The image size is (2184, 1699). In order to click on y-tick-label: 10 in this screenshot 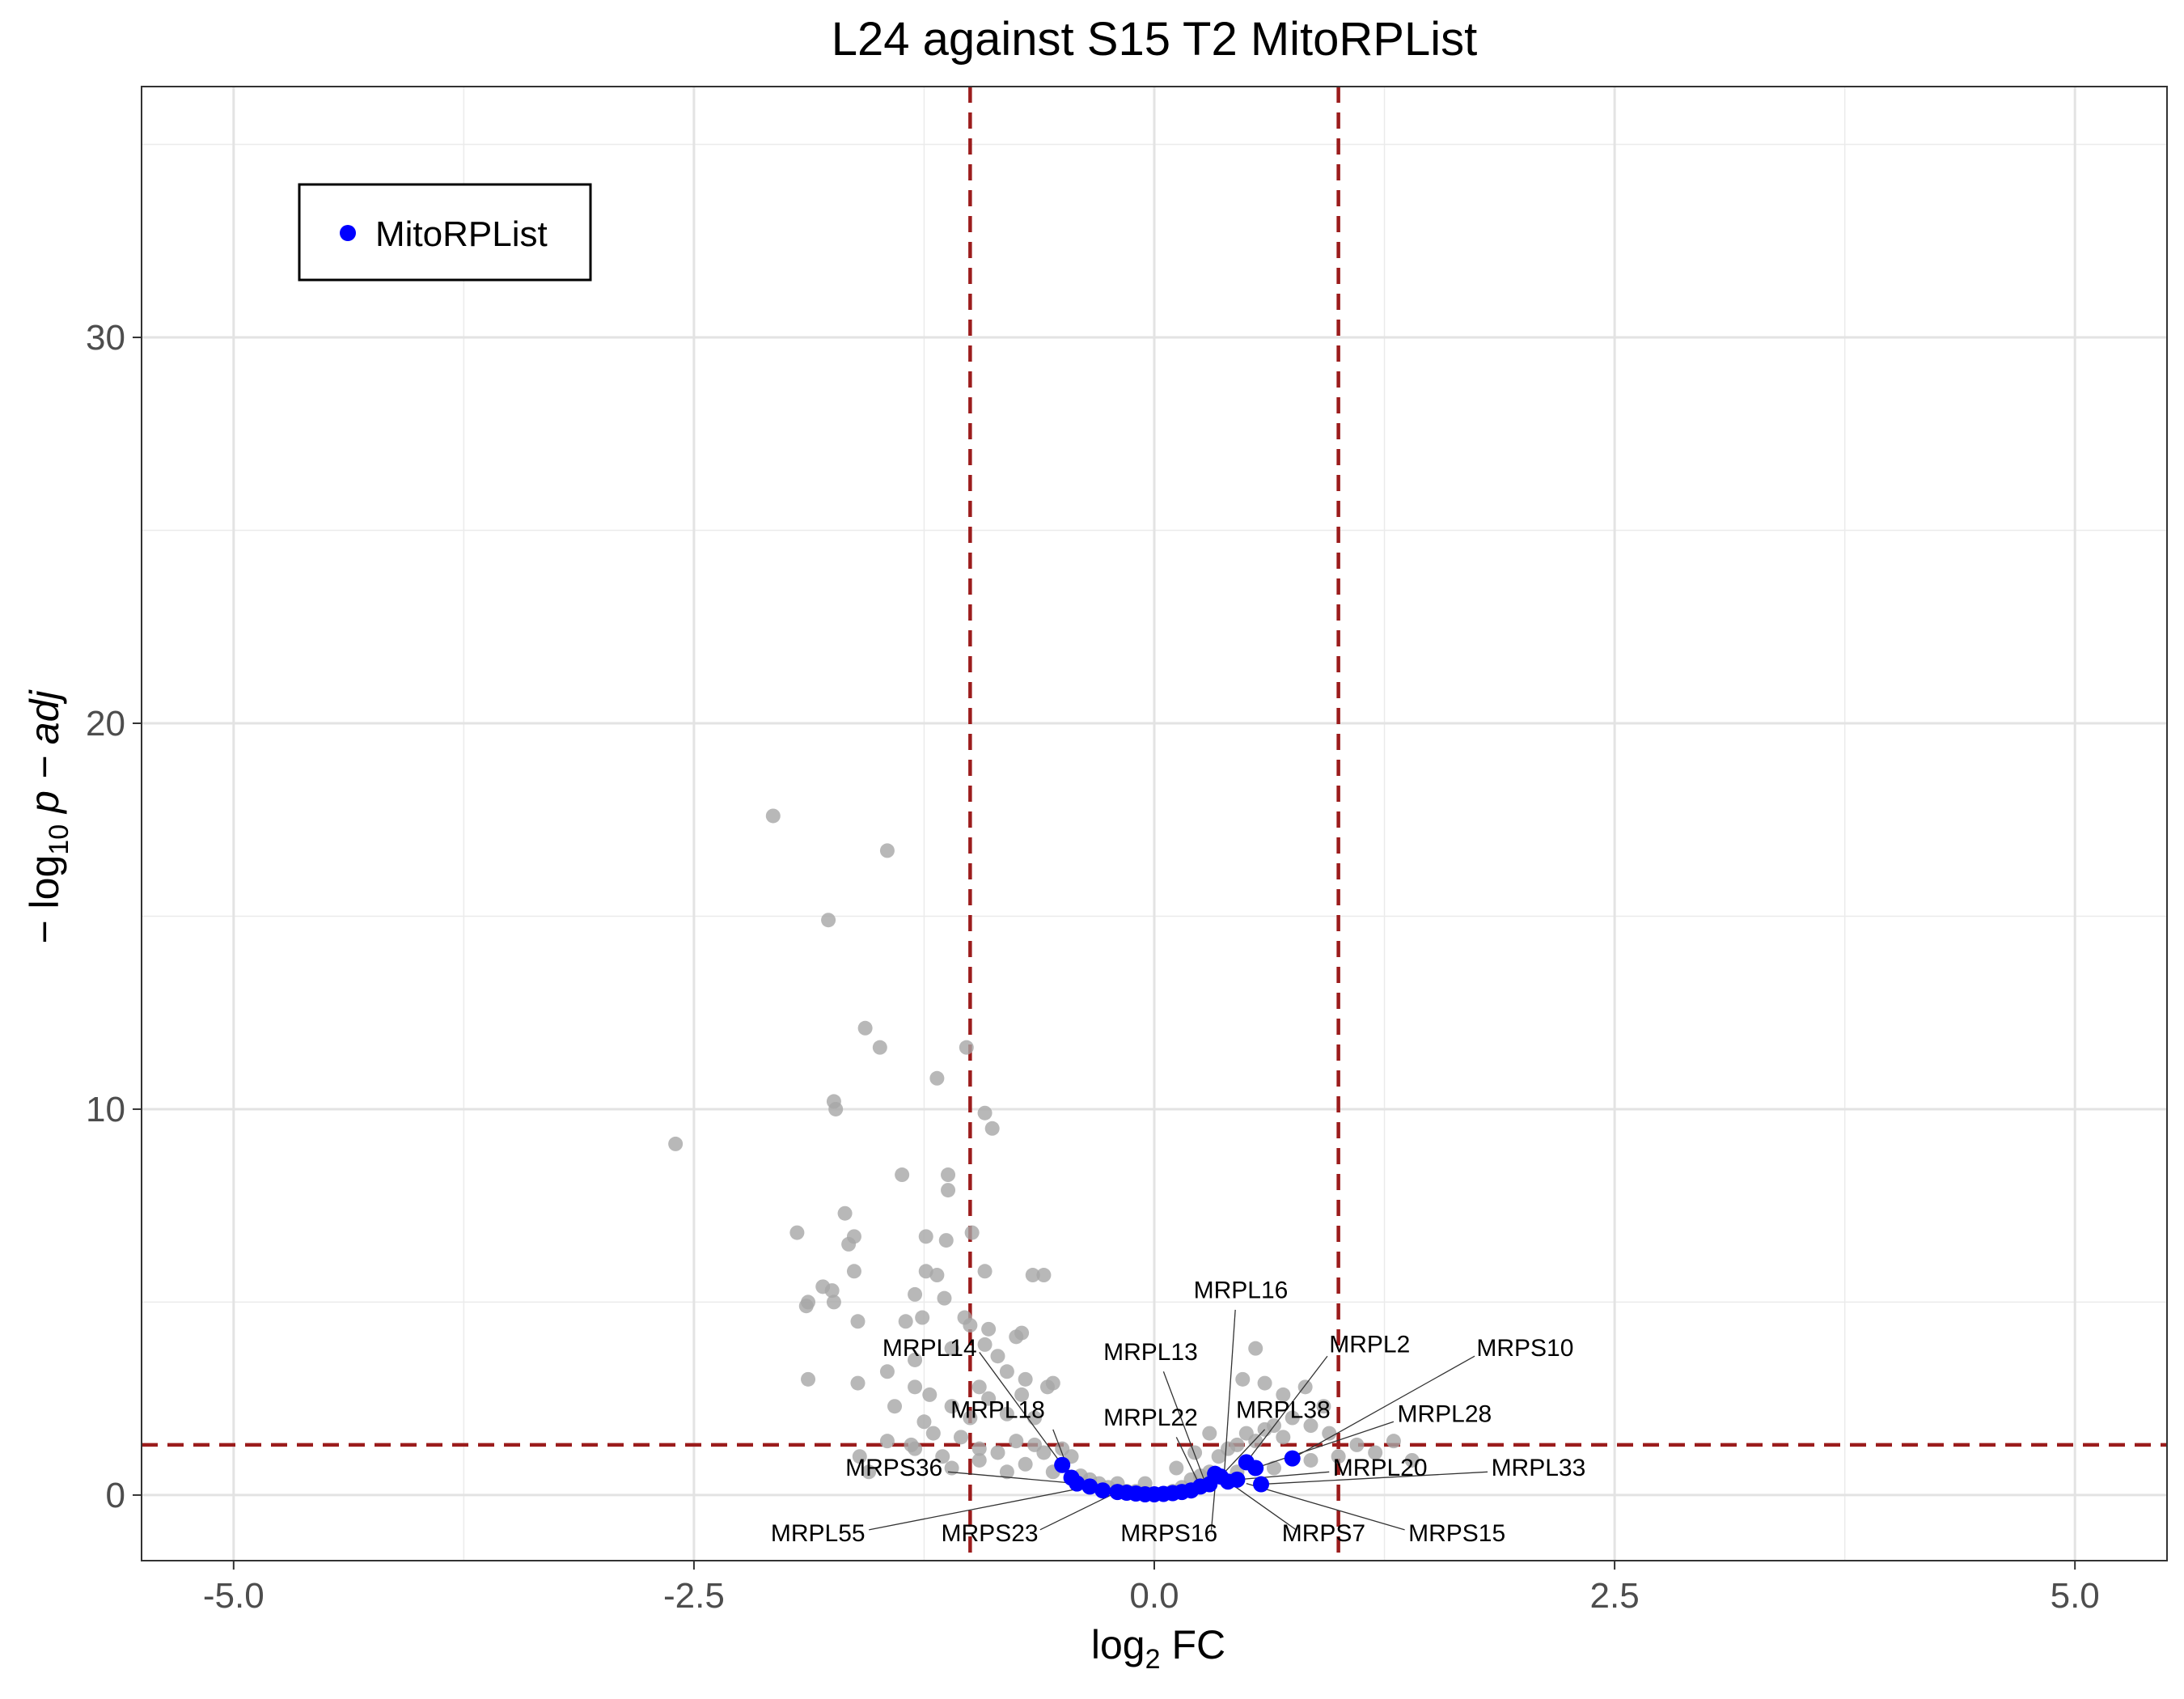, I will do `click(105, 1109)`.